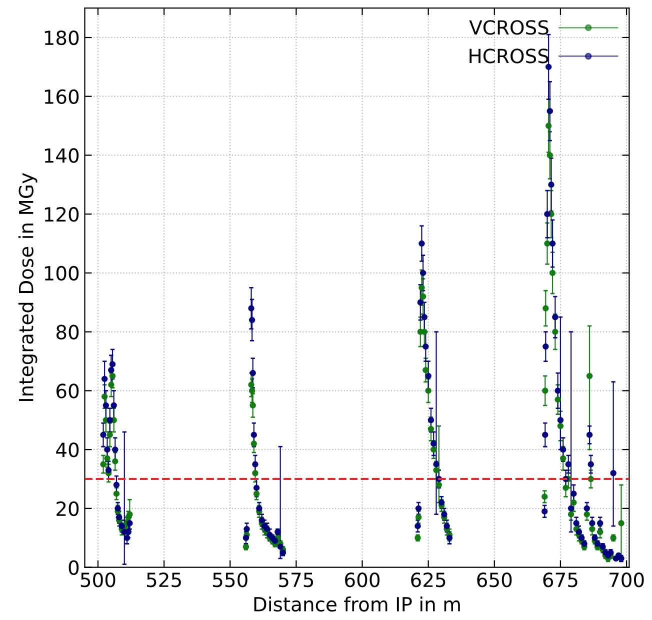 Image resolution: width=652 pixels, height=620 pixels. Describe the element at coordinates (61, 96) in the screenshot. I see `y-tick-label: 160` at that location.